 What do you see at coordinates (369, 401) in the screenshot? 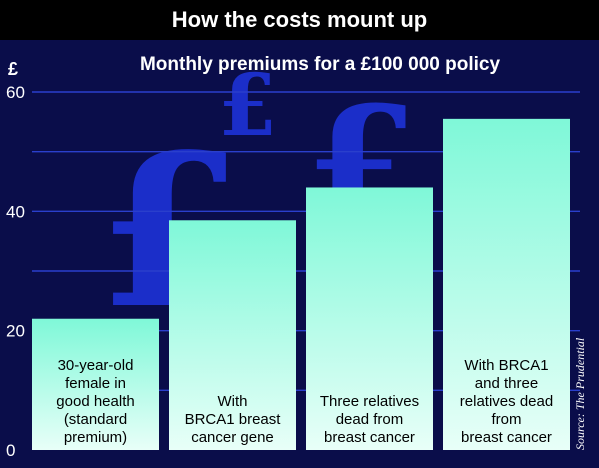
I see `category-label-line: Three relatives` at bounding box center [369, 401].